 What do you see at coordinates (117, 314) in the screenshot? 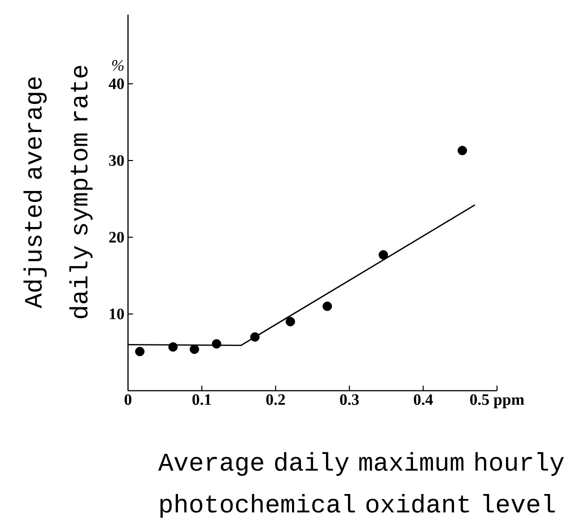
I see `y-tick-label: 10` at bounding box center [117, 314].